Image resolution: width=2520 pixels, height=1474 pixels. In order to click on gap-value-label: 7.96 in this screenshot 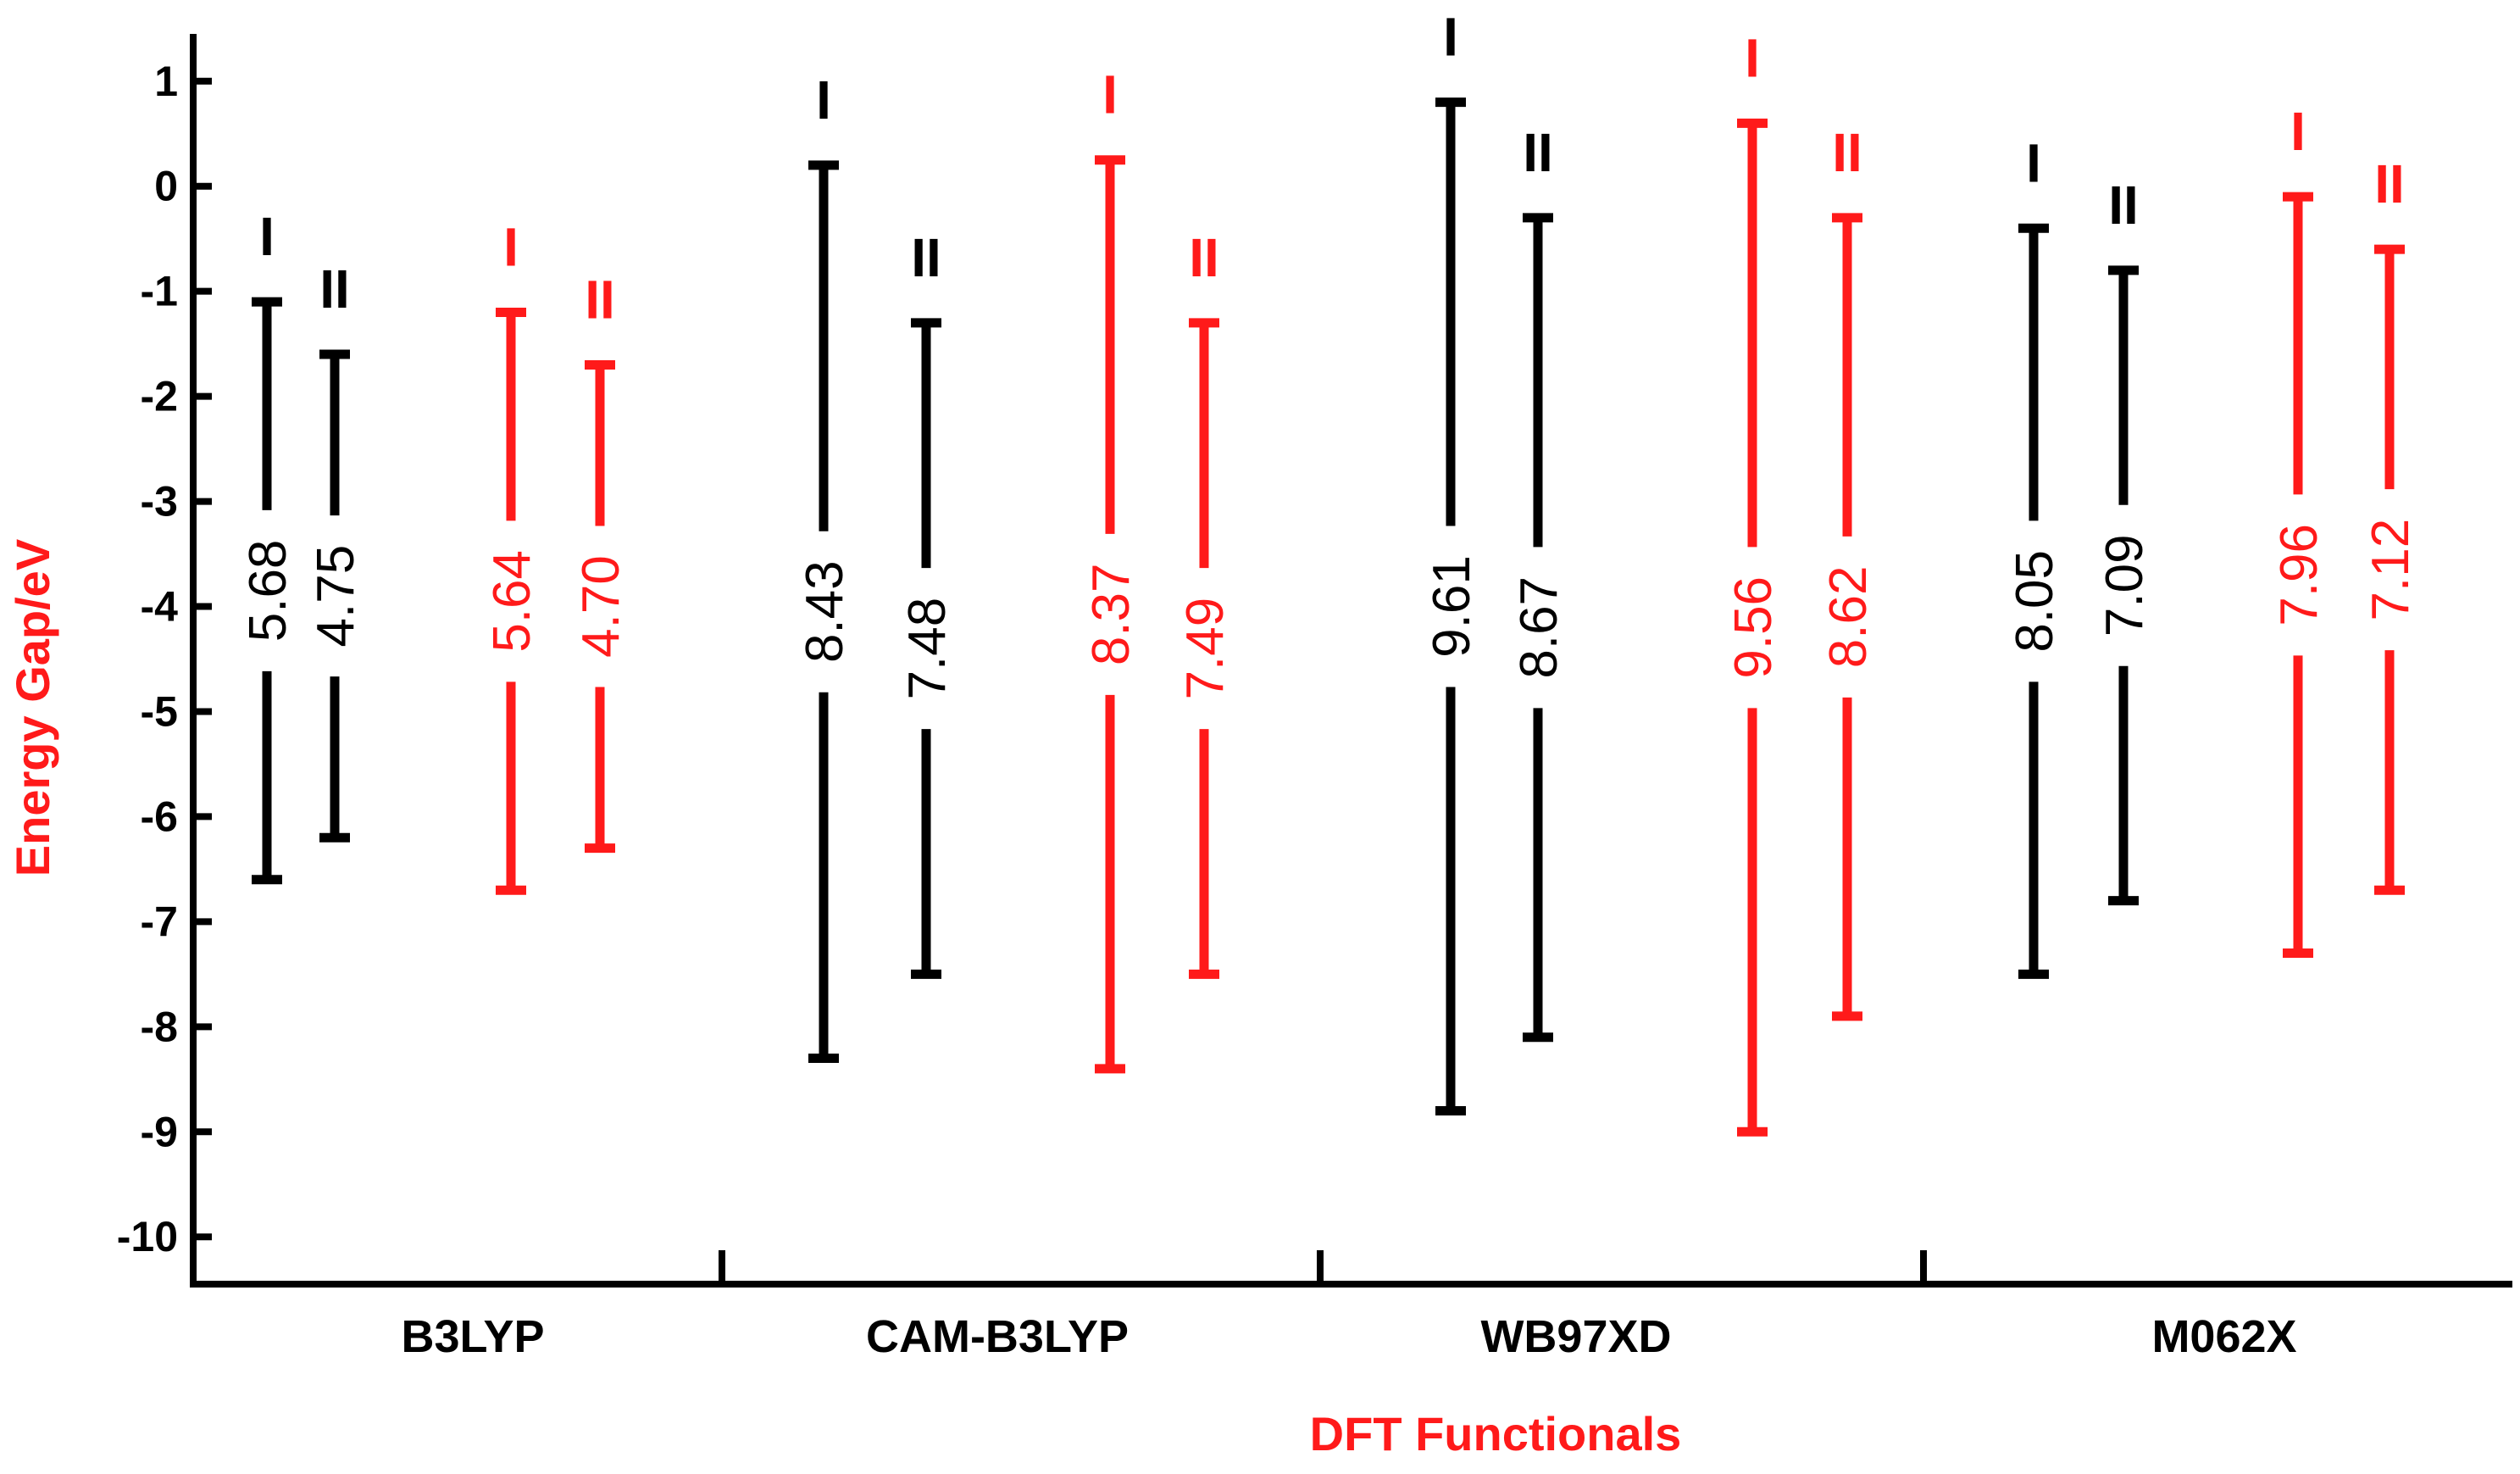, I will do `click(2299, 575)`.